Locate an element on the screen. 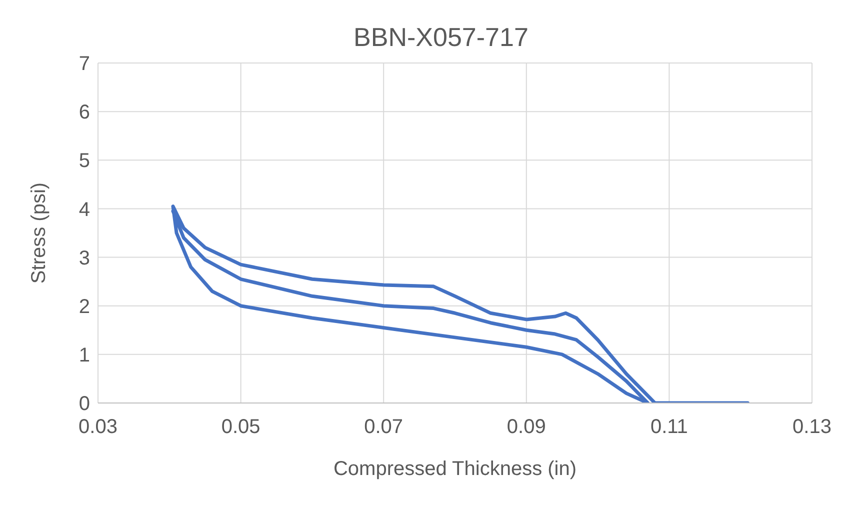 This screenshot has height=508, width=842. y-tick-label: 4 is located at coordinates (84, 209).